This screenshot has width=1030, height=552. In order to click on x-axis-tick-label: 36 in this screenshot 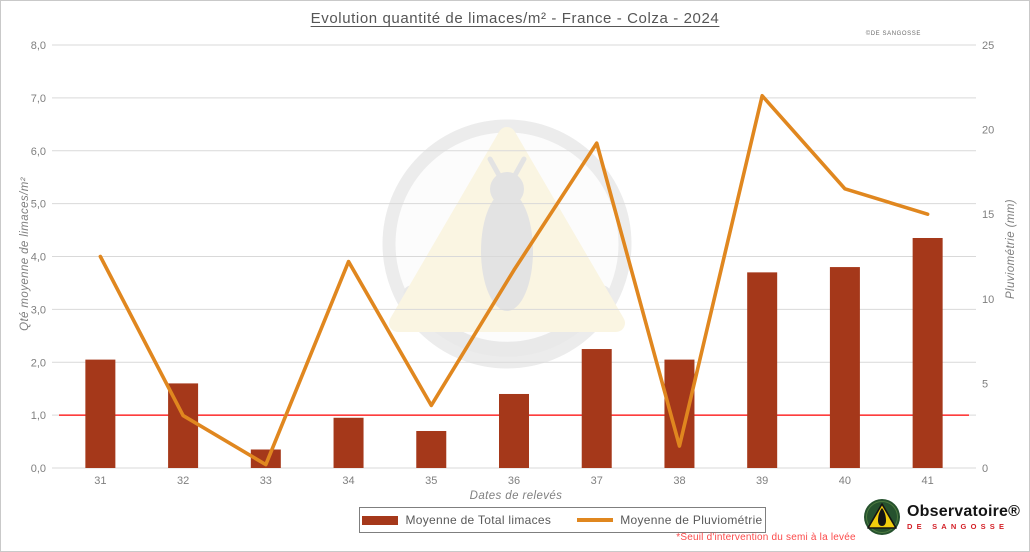, I will do `click(514, 481)`.